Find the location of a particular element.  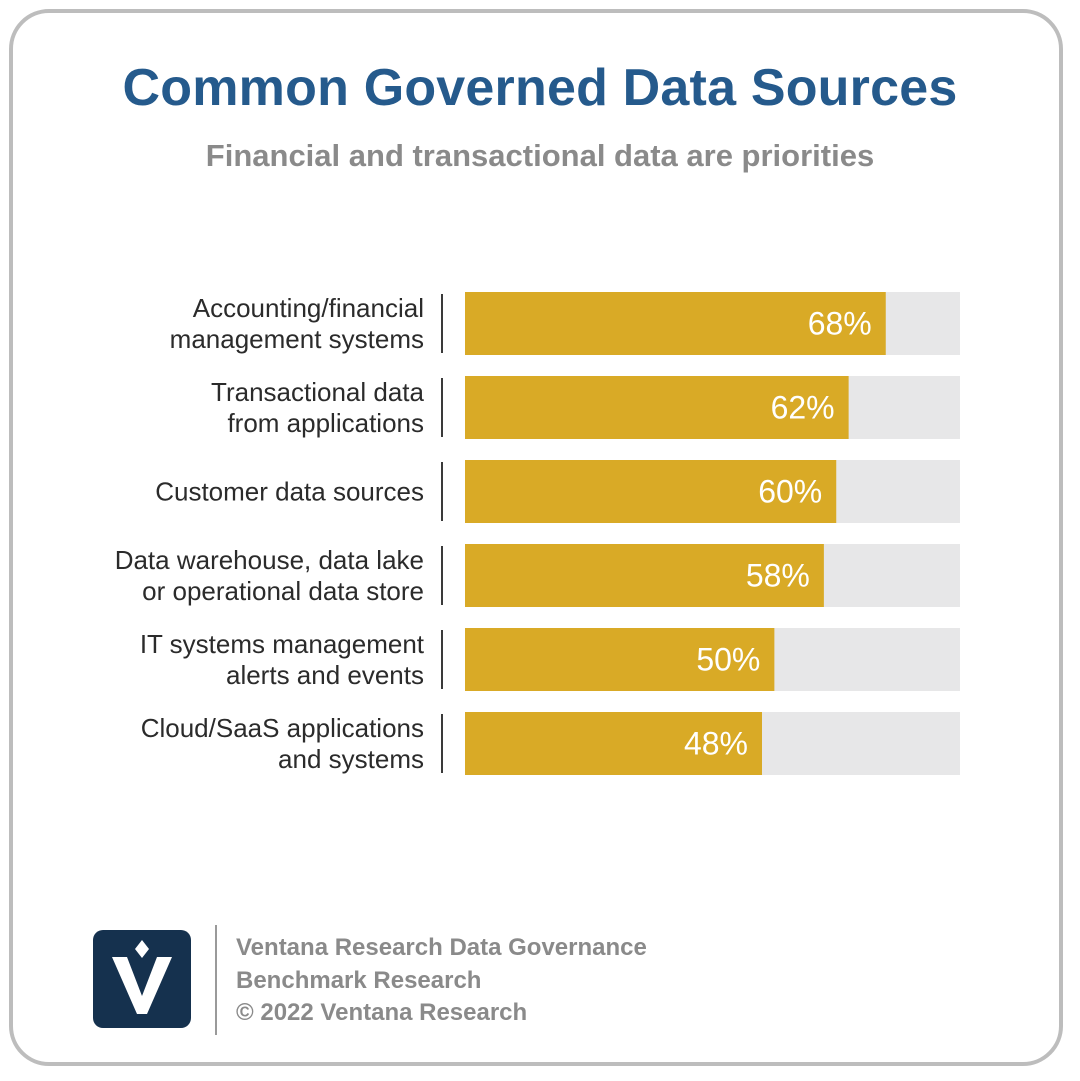

category-label: or operational data store is located at coordinates (283, 591).